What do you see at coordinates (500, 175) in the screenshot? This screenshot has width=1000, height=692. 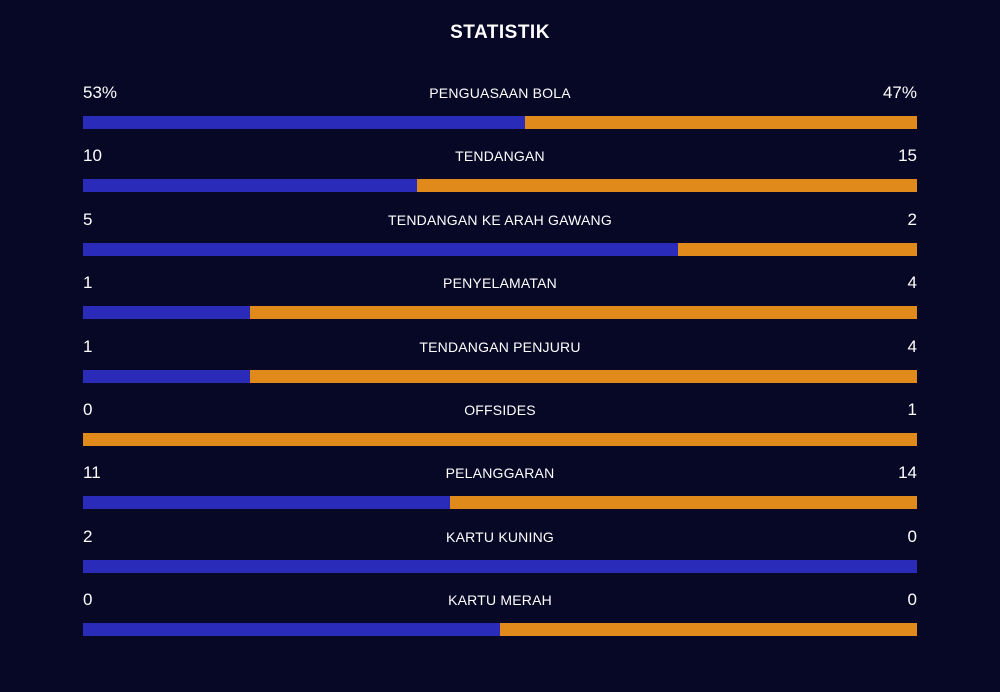 I see `stat-row: 10 TENDANGAN 15` at bounding box center [500, 175].